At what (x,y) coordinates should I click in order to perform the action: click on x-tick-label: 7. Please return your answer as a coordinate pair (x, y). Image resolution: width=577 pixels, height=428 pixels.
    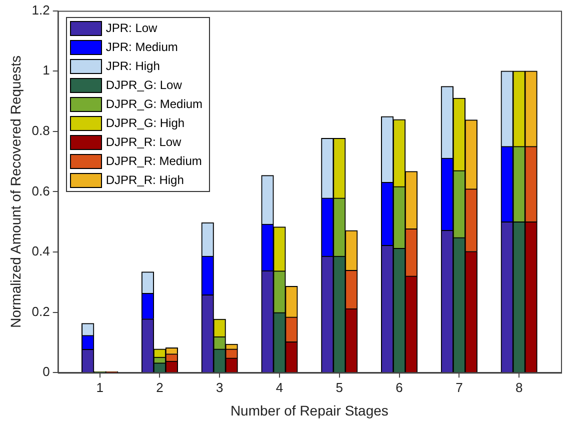
    Looking at the image, I should click on (459, 387).